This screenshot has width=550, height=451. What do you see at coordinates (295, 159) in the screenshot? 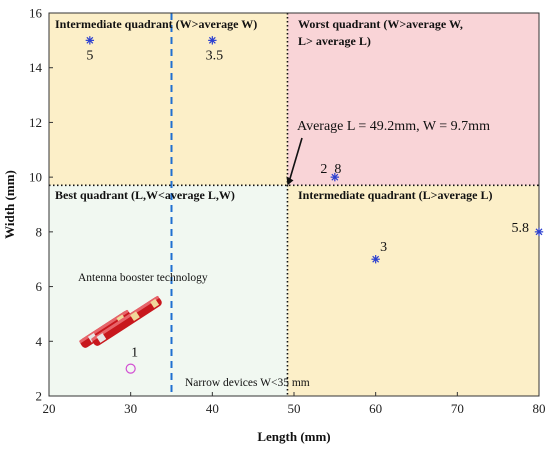
I see `average-arrow-shaft` at bounding box center [295, 159].